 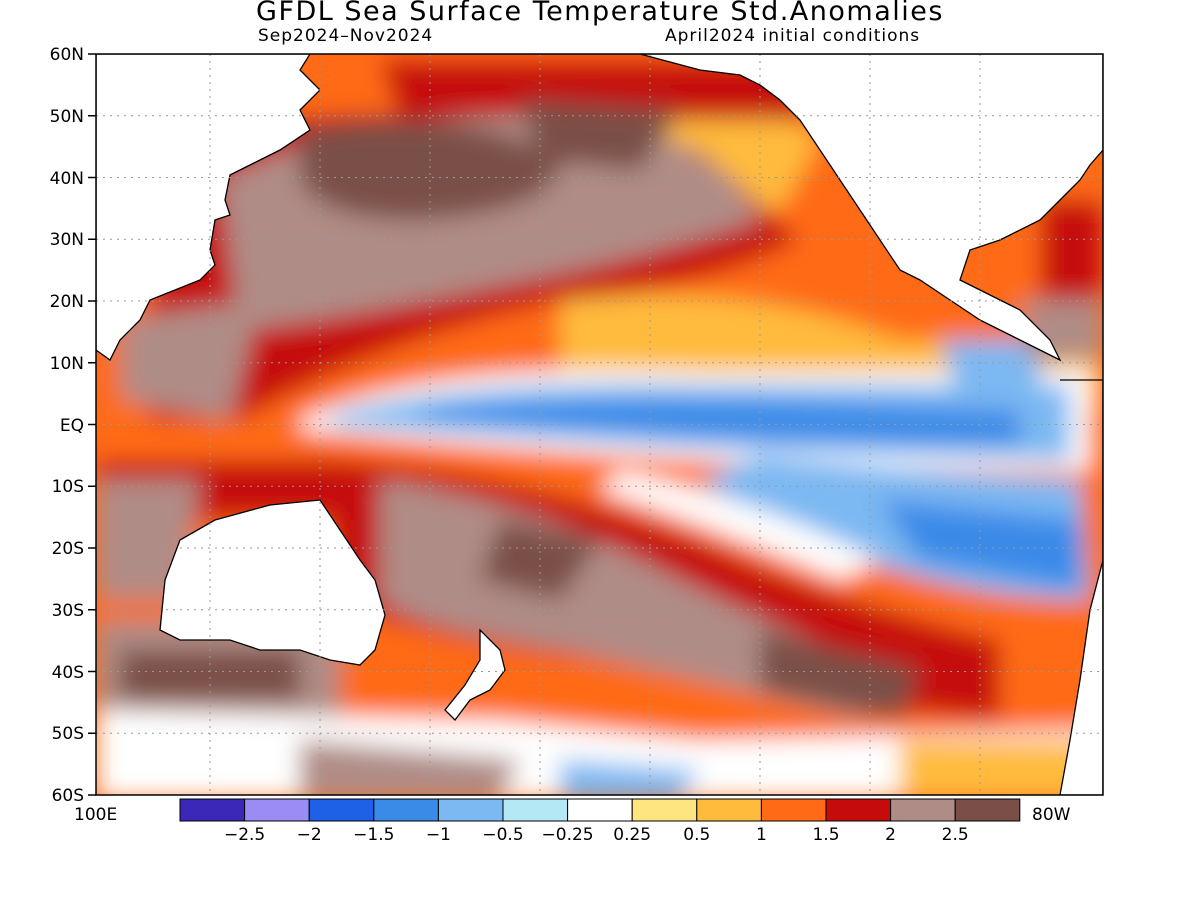 What do you see at coordinates (568, 835) in the screenshot?
I see `colorbar-tick-label: −0.25` at bounding box center [568, 835].